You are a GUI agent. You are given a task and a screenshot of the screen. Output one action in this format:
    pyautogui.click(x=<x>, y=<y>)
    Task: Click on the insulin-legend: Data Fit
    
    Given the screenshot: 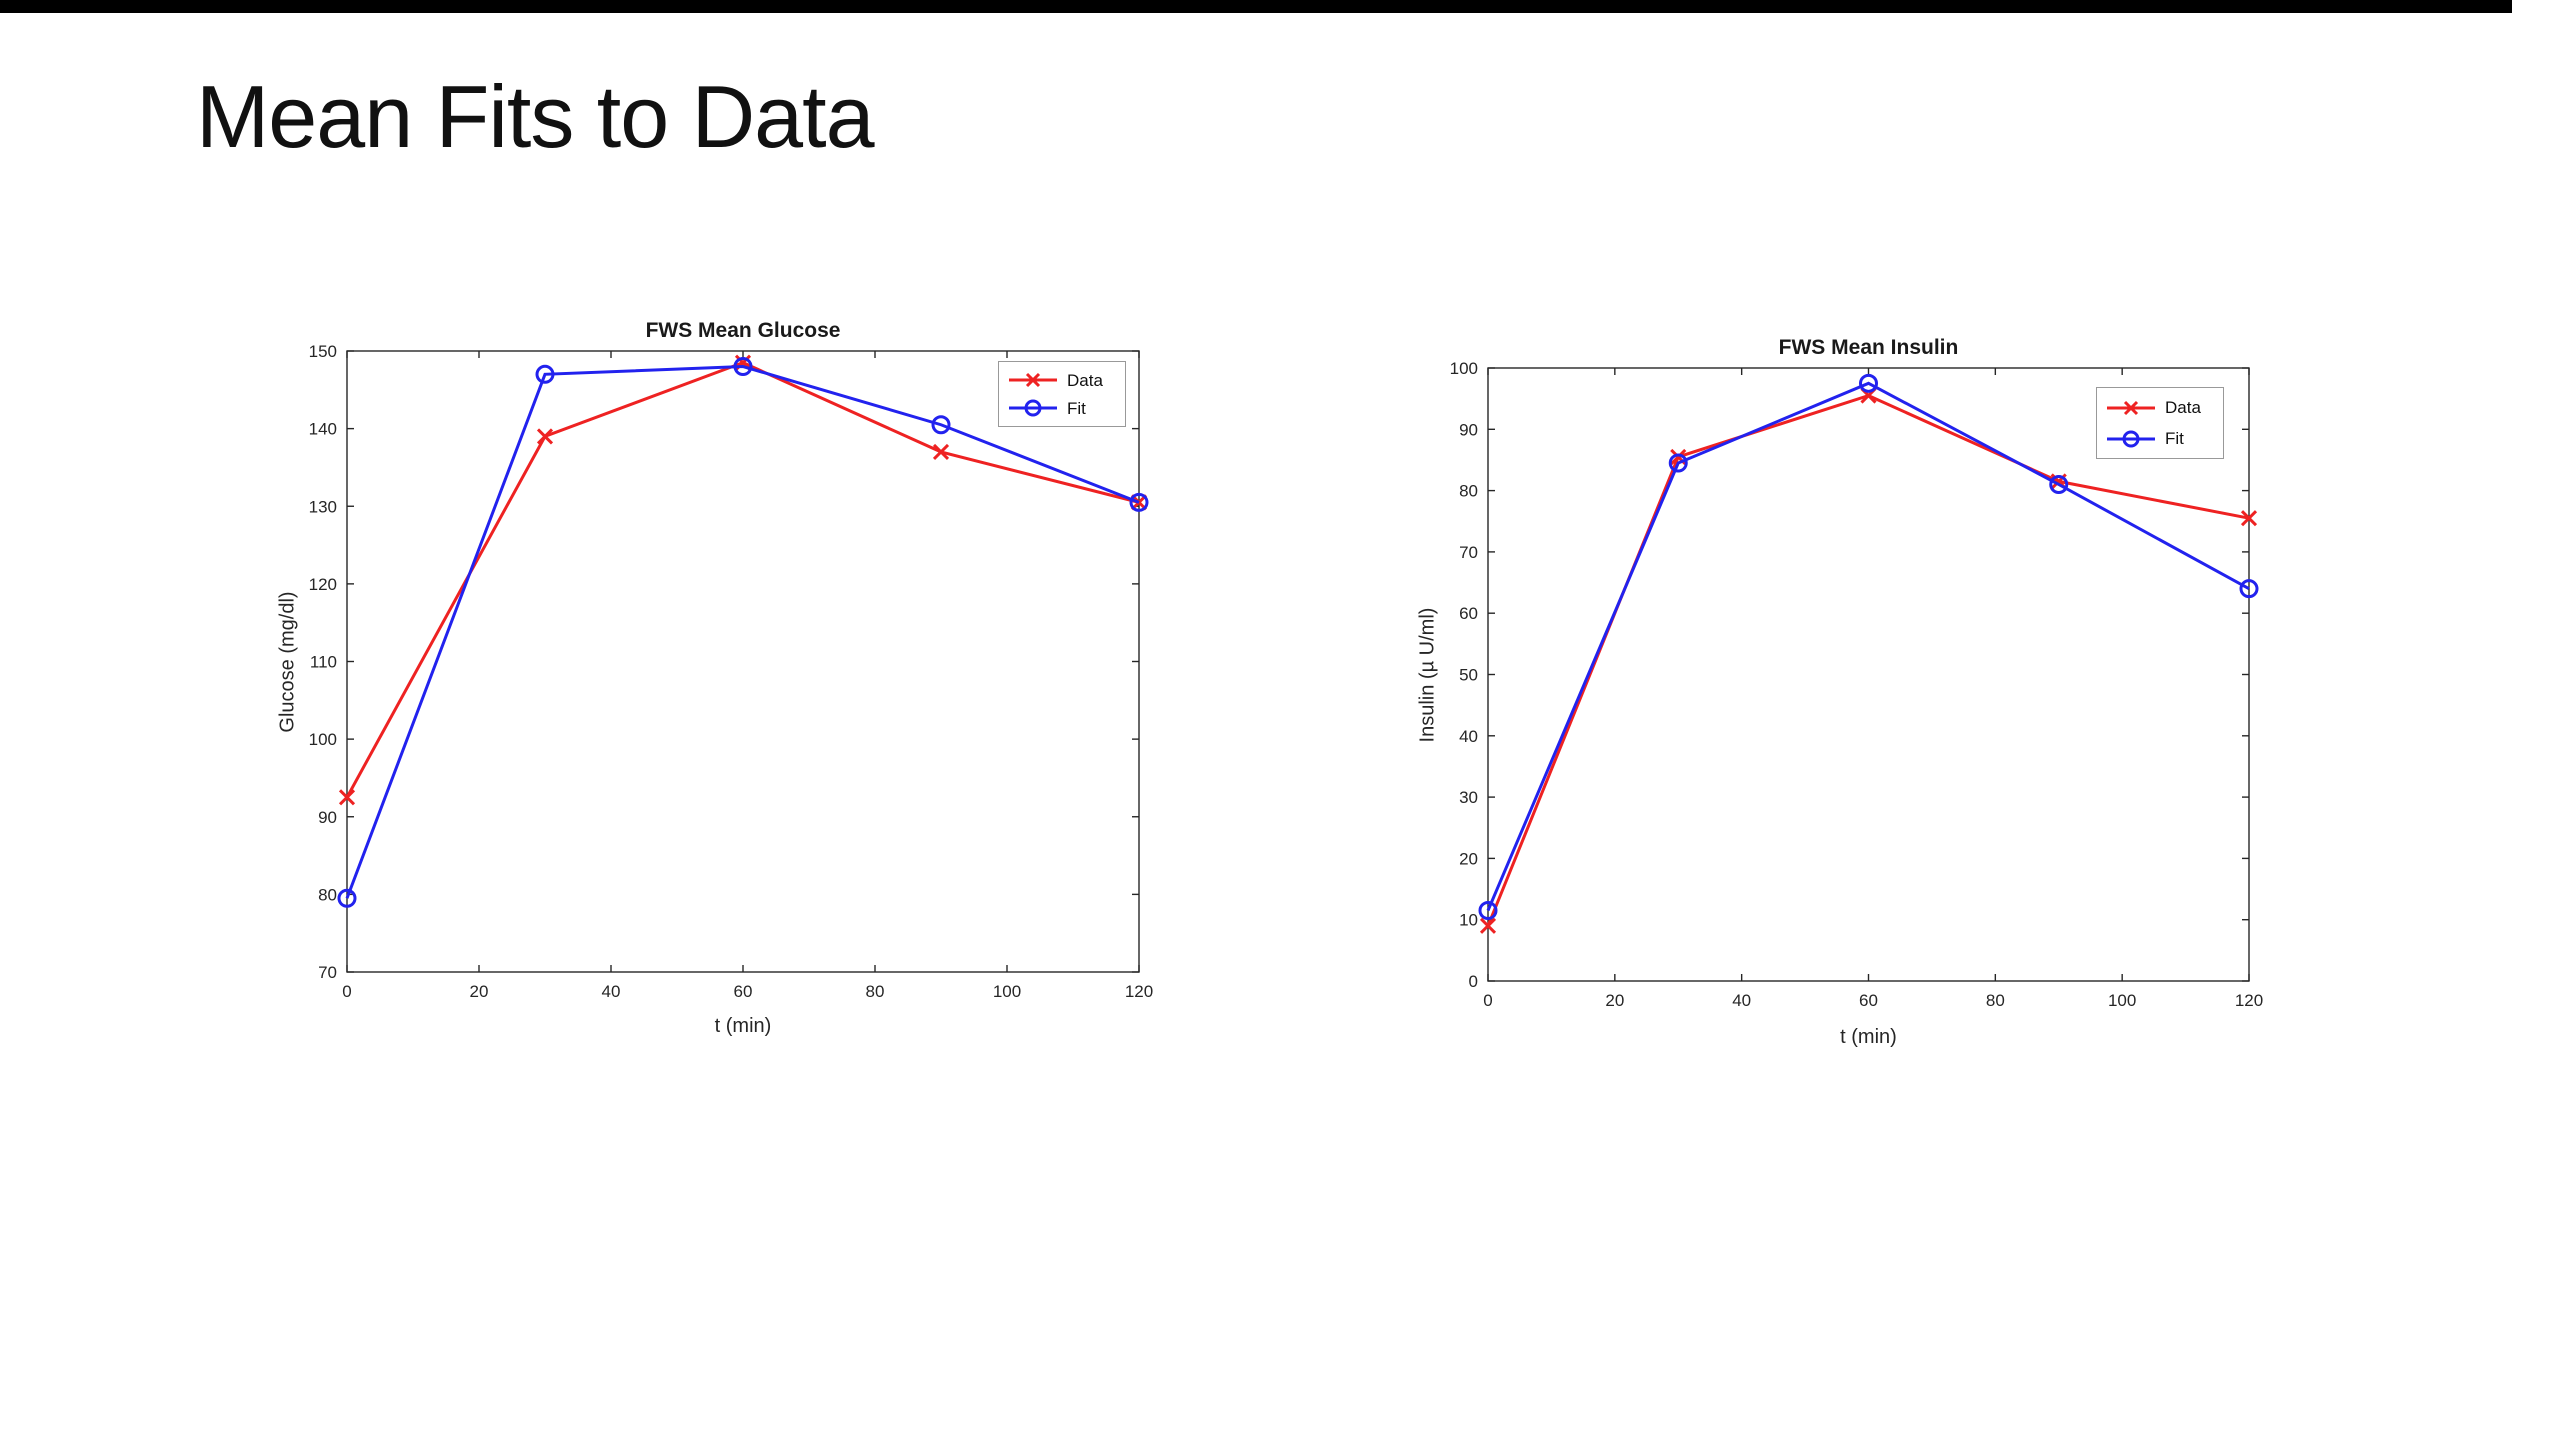 What is the action you would take?
    pyautogui.click(x=2160, y=423)
    